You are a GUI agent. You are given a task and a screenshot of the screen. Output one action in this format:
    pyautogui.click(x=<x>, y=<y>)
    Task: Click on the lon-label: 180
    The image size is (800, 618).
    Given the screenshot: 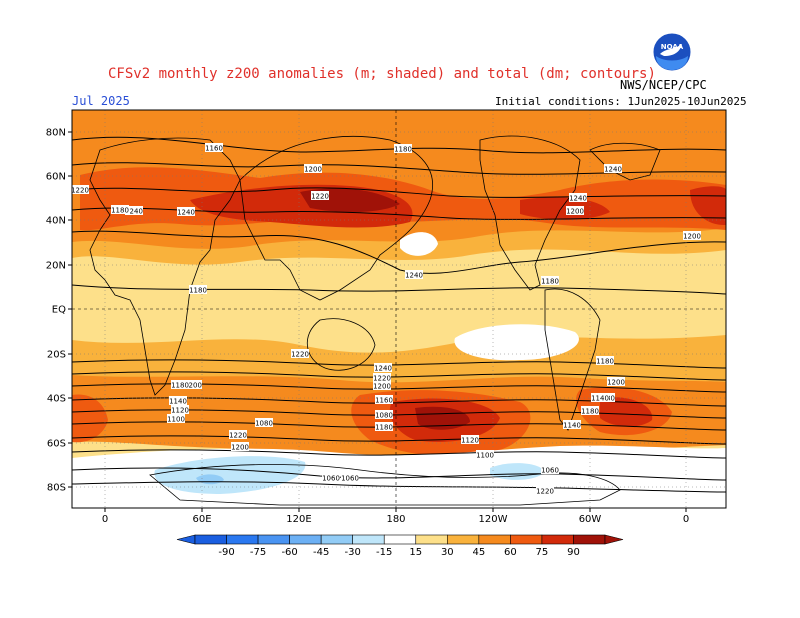 What is the action you would take?
    pyautogui.click(x=395, y=519)
    